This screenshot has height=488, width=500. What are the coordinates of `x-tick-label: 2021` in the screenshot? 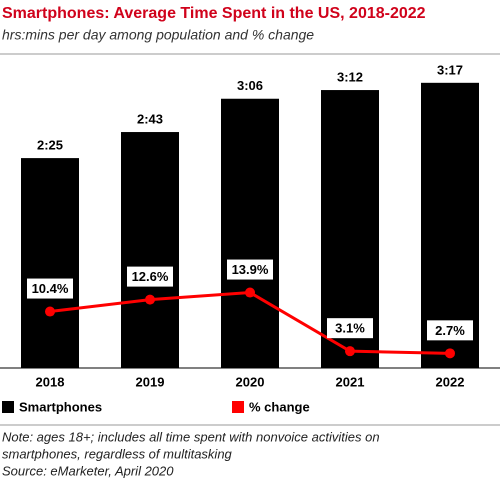 It's located at (350, 381).